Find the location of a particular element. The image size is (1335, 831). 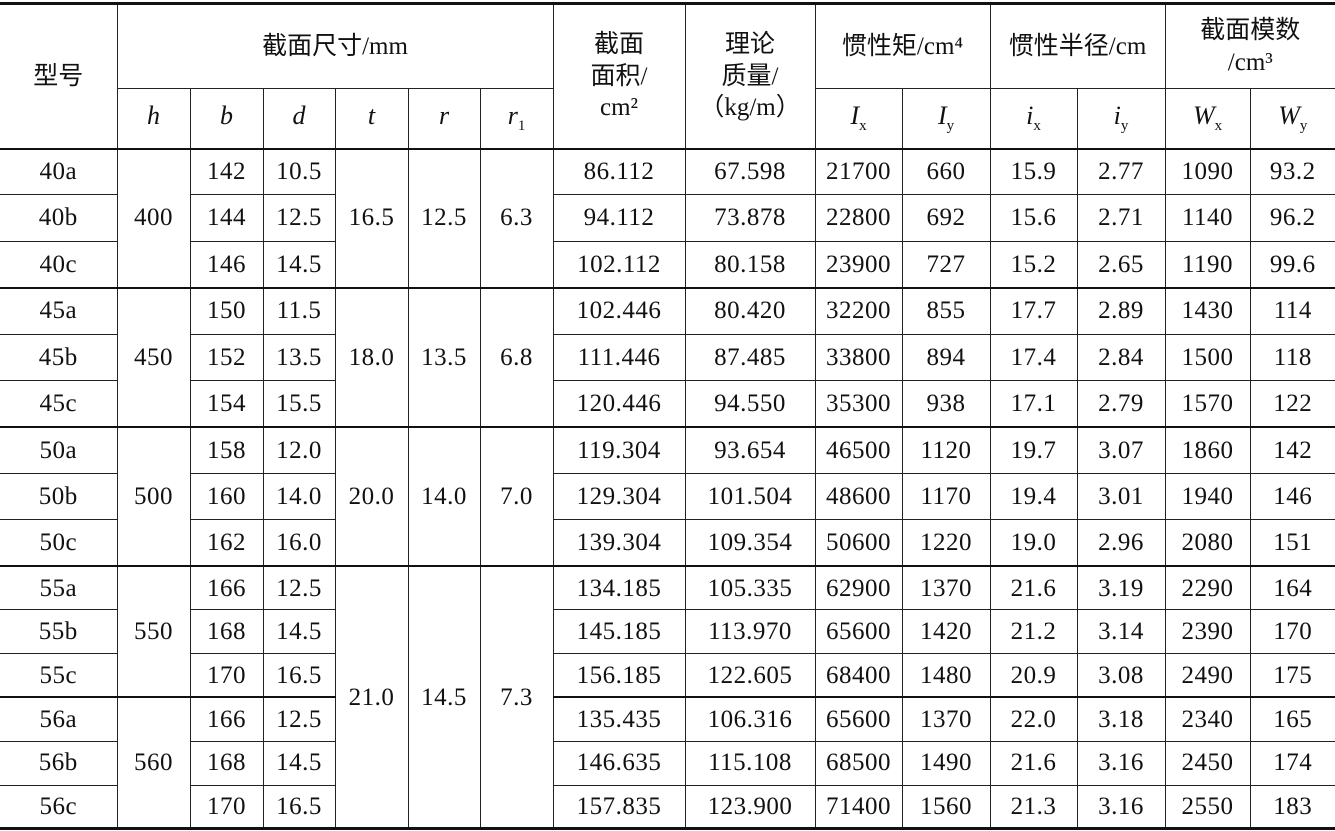

cell-Wy: 118 is located at coordinates (1292, 357).